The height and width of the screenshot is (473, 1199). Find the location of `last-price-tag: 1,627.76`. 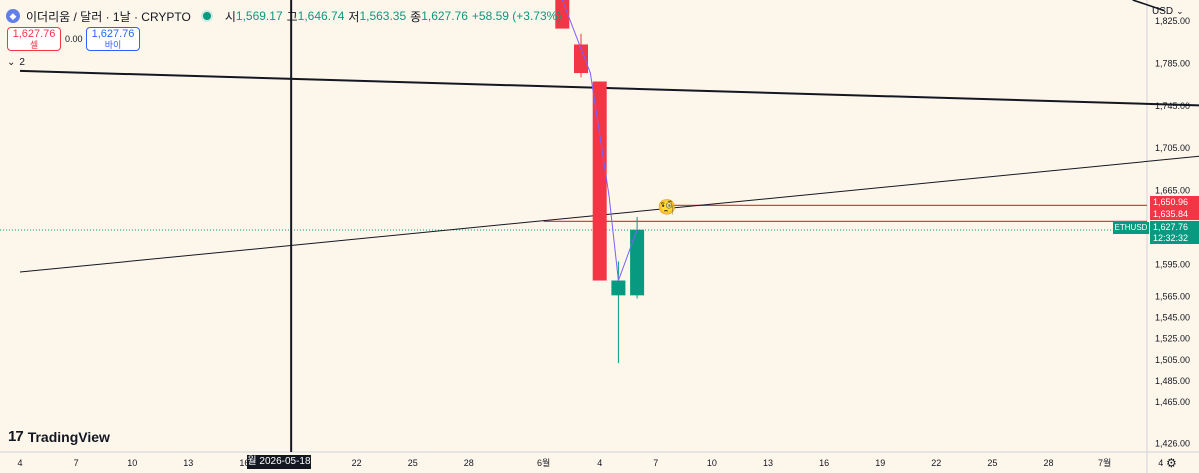

last-price-tag: 1,627.76 is located at coordinates (1174, 227).